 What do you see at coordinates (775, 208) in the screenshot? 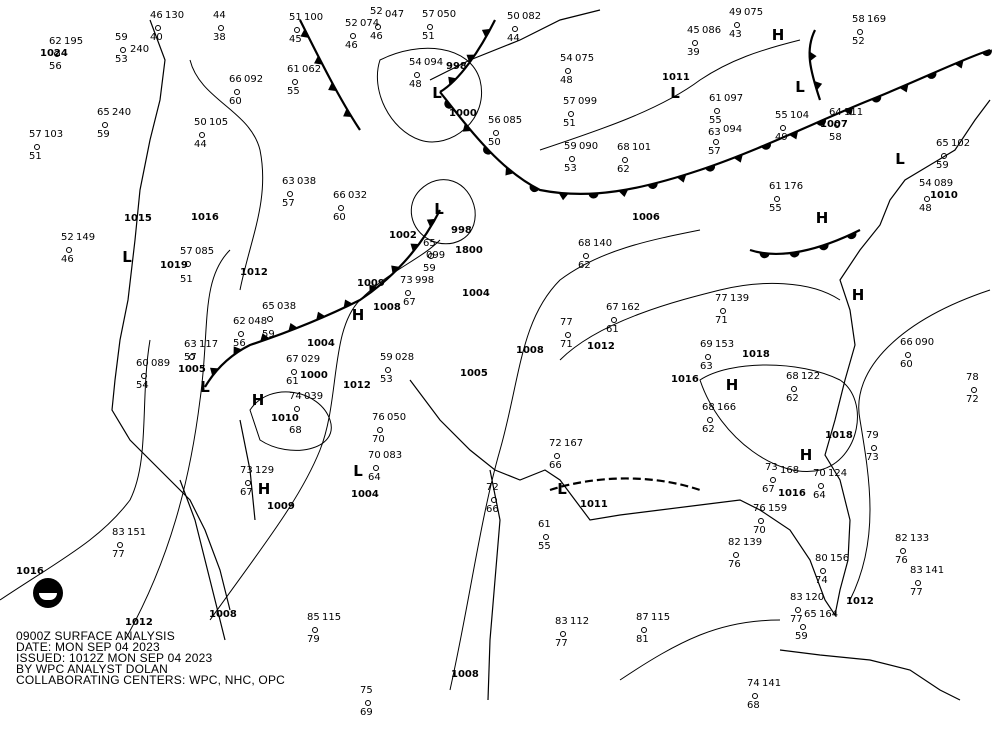
I see `station-dewpoint: 55` at bounding box center [775, 208].